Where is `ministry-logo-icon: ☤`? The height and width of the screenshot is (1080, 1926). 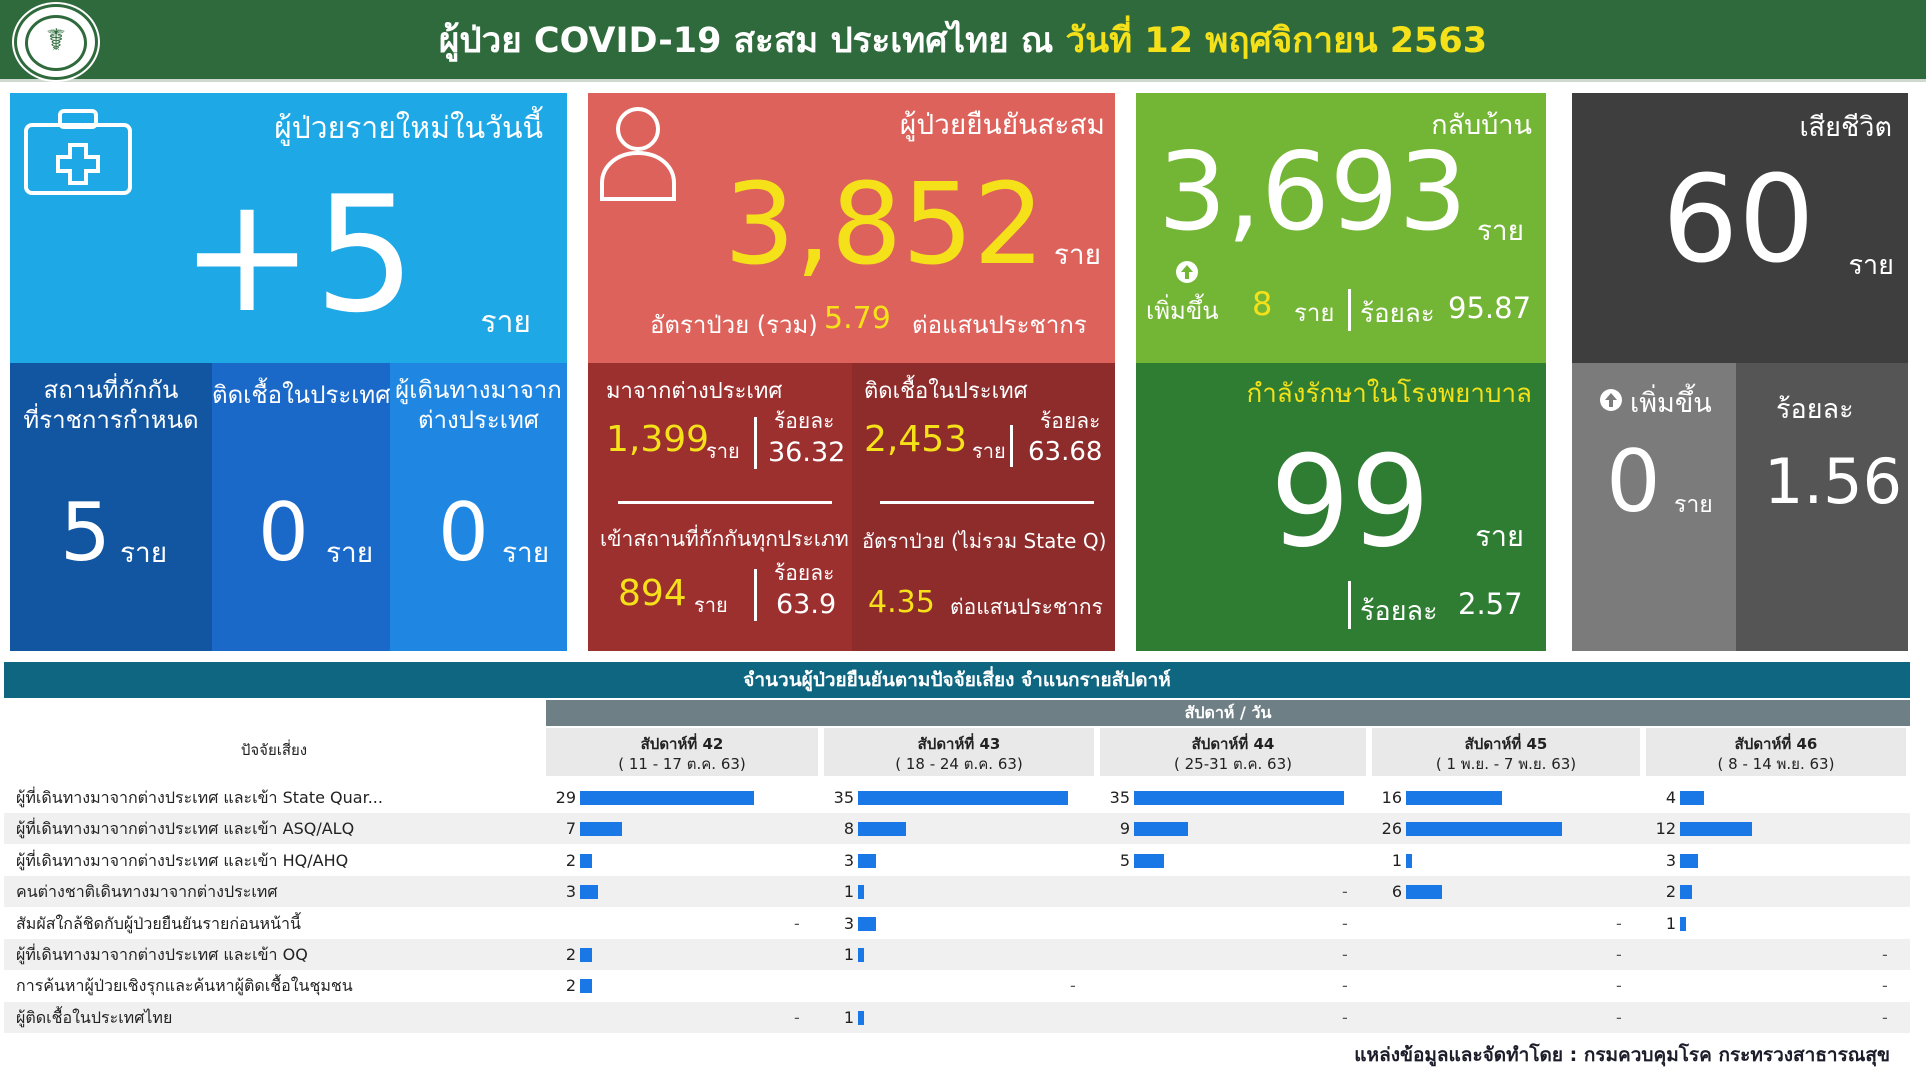
ministry-logo-icon: ☤ is located at coordinates (56, 42).